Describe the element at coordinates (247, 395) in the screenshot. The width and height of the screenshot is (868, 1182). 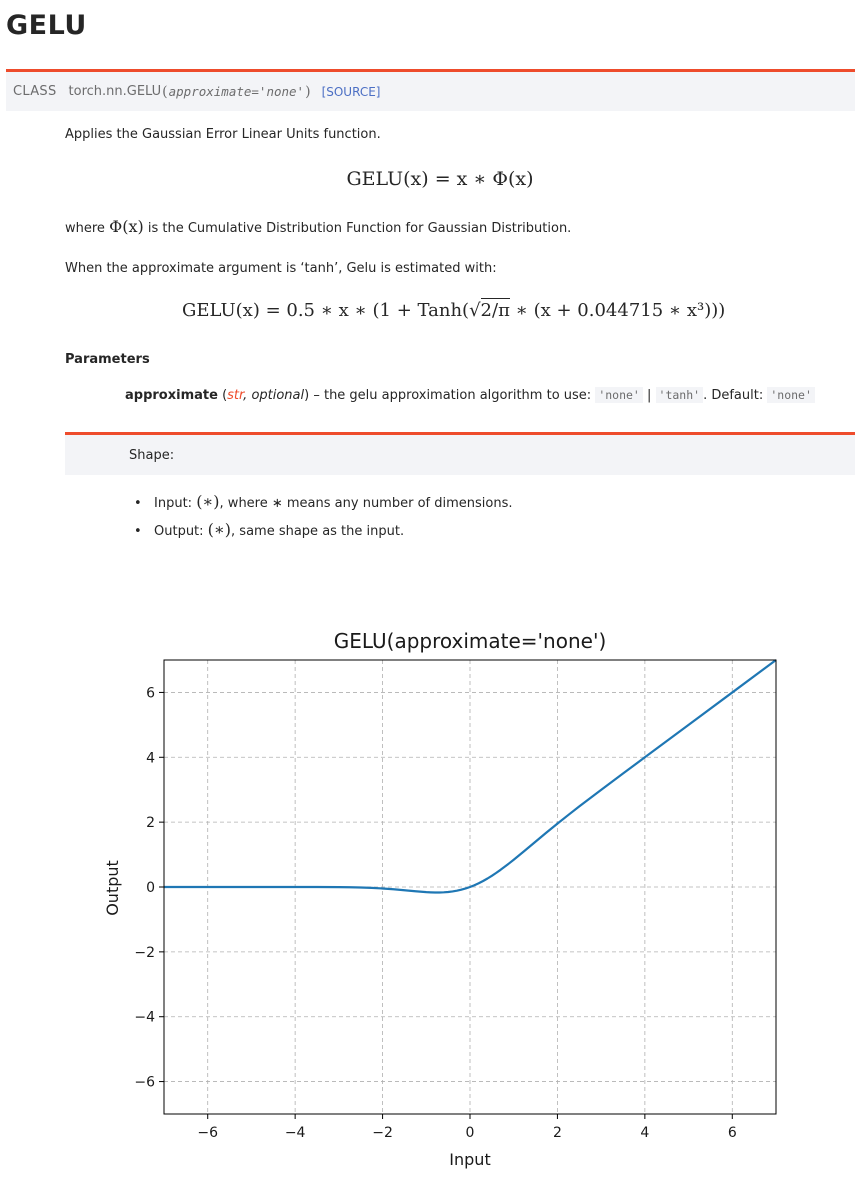
I see `param-type-sep: ,` at that location.